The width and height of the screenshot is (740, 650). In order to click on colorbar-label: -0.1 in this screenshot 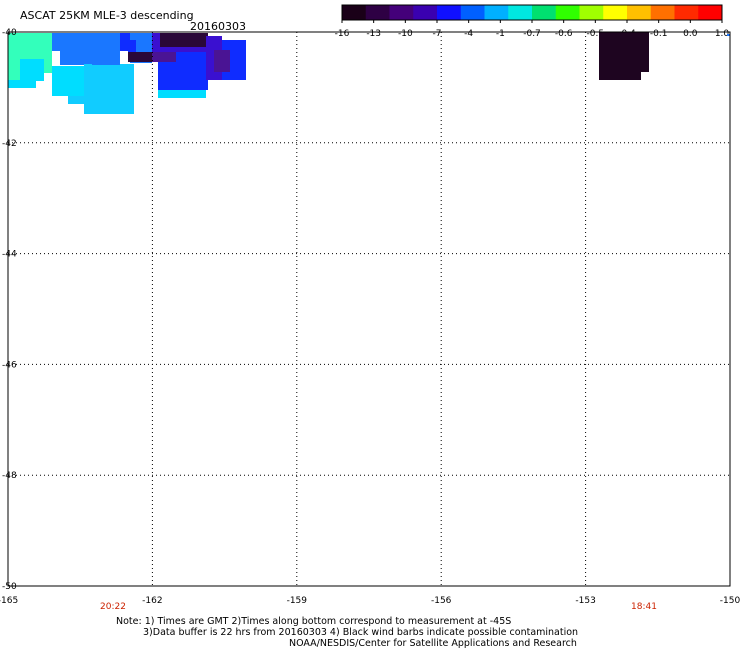, I will do `click(659, 34)`.